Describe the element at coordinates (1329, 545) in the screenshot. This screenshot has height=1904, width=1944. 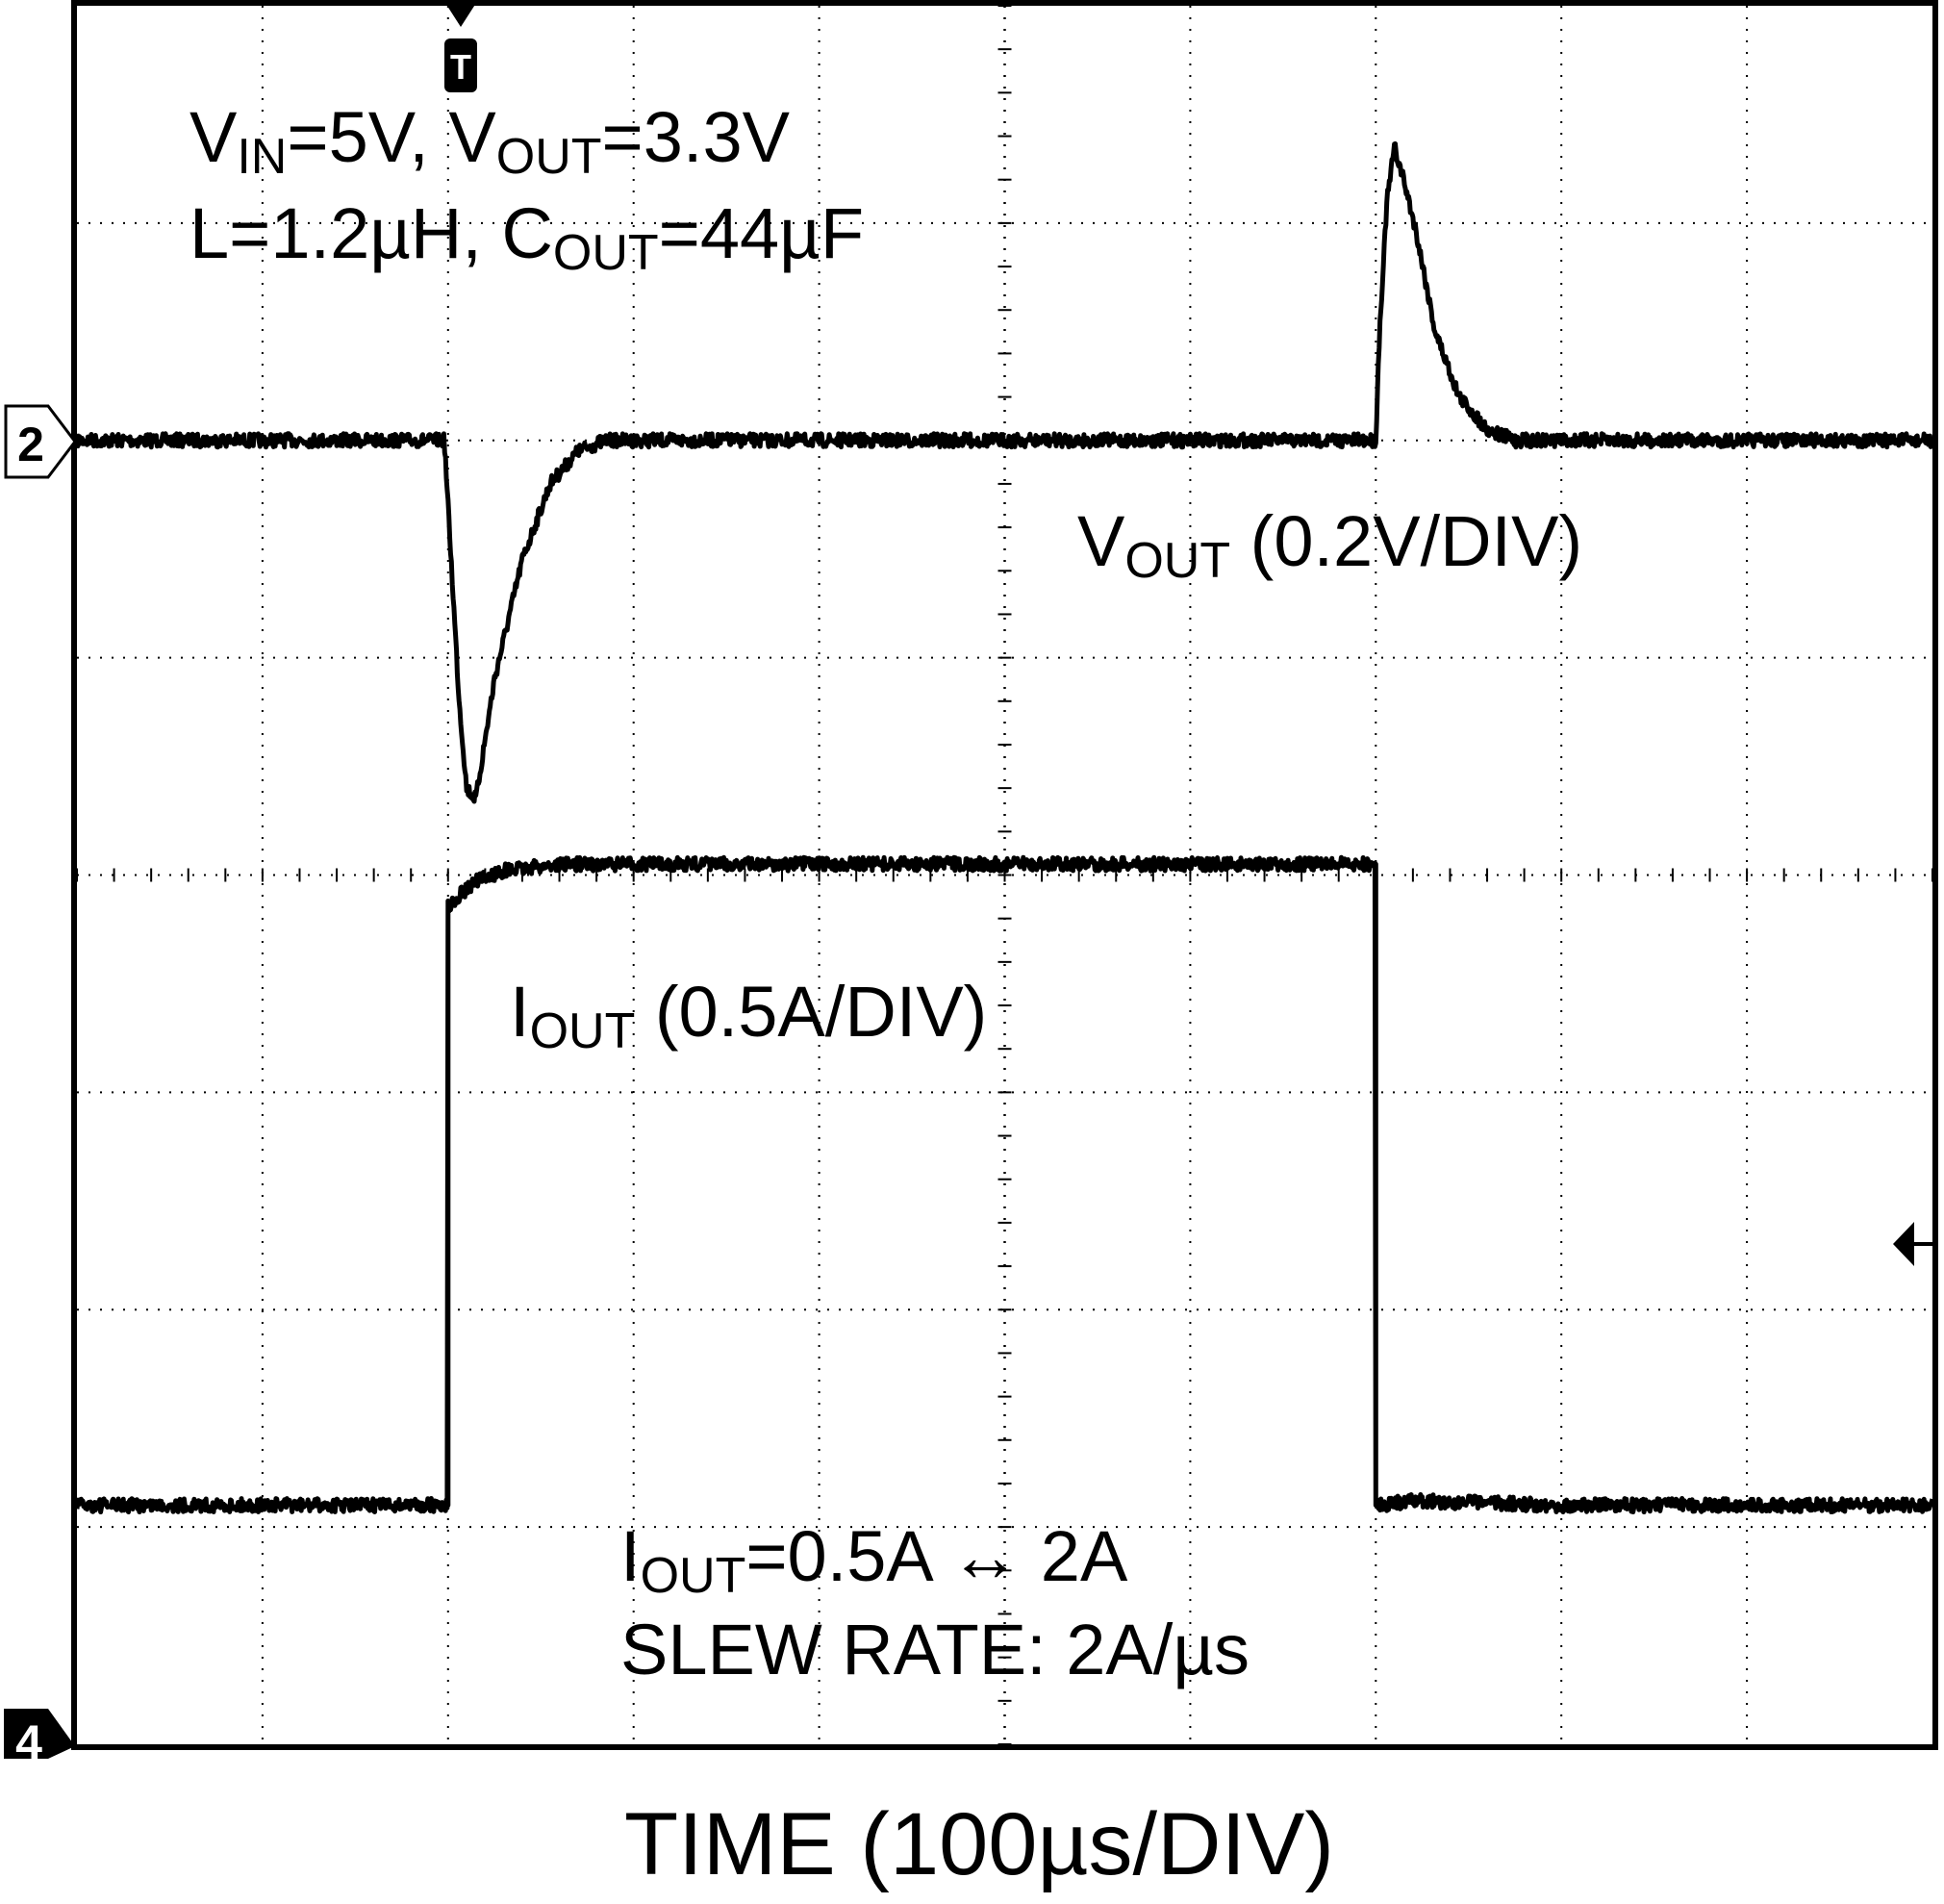
I see `vout-scale-label: VOUT (0.2V/DIV)` at that location.